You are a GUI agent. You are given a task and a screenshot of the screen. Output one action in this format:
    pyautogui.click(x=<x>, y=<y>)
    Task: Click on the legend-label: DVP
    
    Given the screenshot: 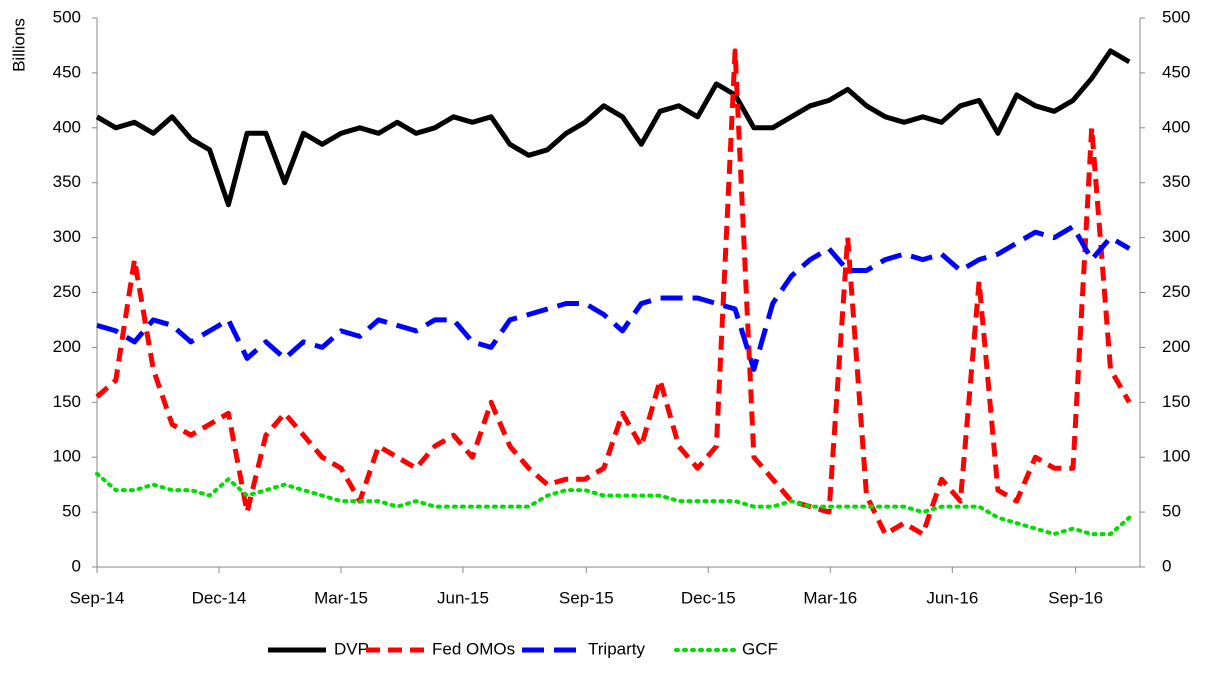 What is the action you would take?
    pyautogui.click(x=351, y=648)
    